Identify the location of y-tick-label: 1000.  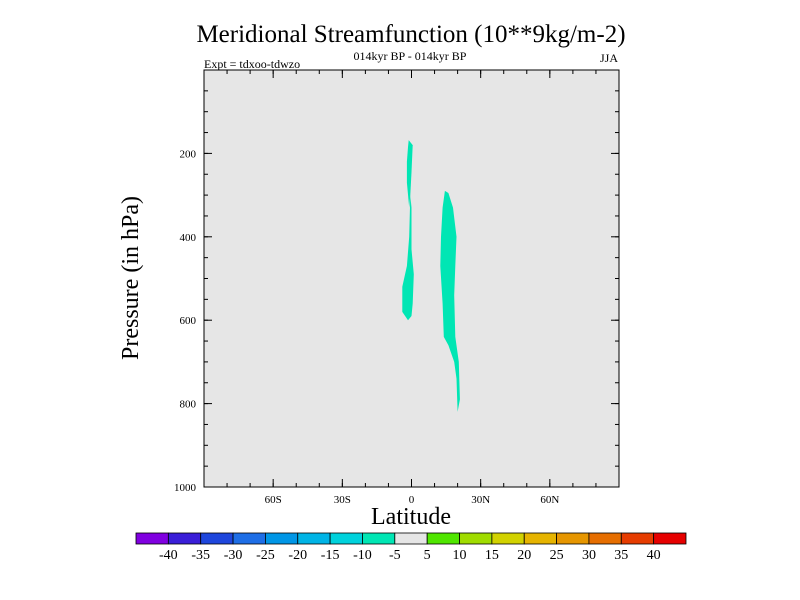
(185, 488).